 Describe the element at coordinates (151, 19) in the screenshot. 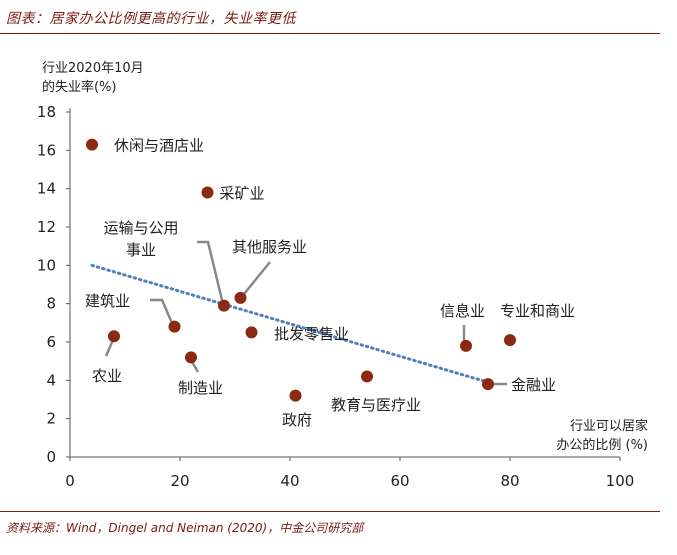

I see `figure-title: 图表：居家办公比例更高的行业，失业率更低` at that location.